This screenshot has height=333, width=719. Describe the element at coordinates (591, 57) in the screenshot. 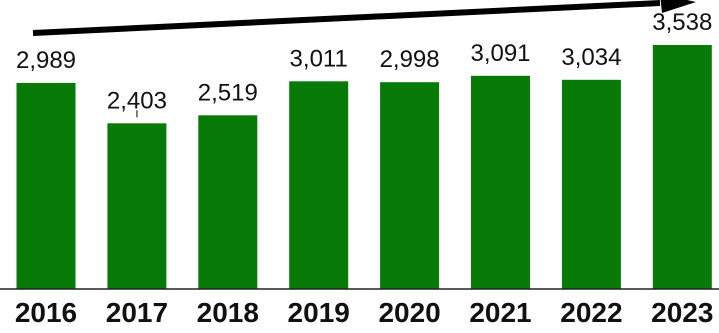

I see `value-label-2022: 3,034` at that location.